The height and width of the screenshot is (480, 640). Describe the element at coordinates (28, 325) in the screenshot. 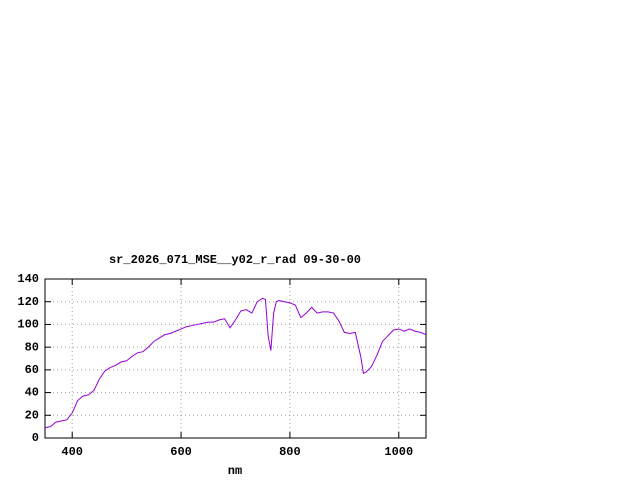

I see `y-tick-label: 100` at that location.